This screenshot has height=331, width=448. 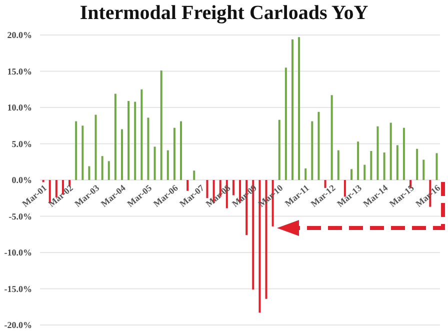 I want to click on y-tick-label: 20.0%, so click(x=19, y=35).